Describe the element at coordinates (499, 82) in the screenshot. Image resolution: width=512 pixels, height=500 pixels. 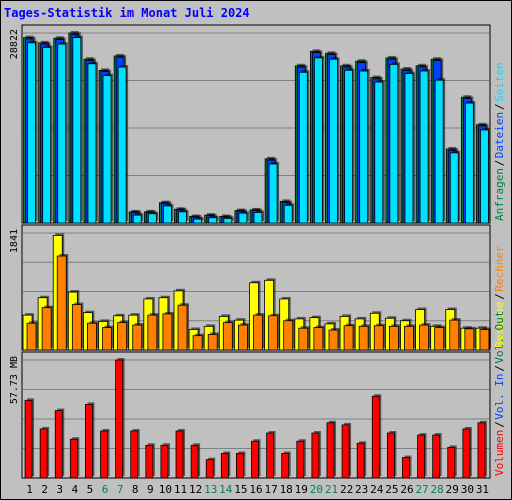
I see `legend-seiten: Seiten` at that location.